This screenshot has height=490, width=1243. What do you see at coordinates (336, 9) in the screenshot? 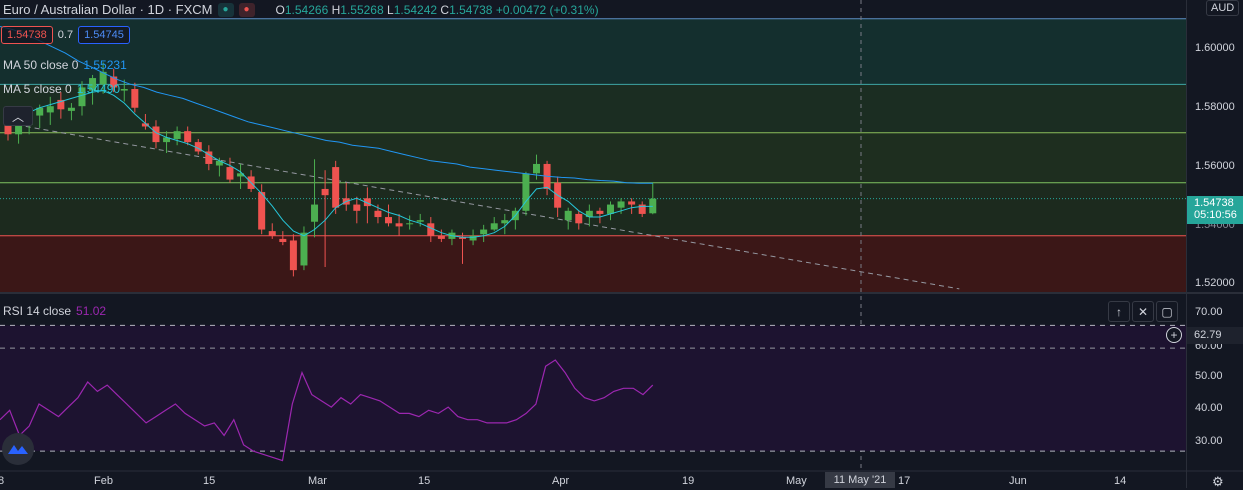
I see `high-label: H` at bounding box center [336, 9].